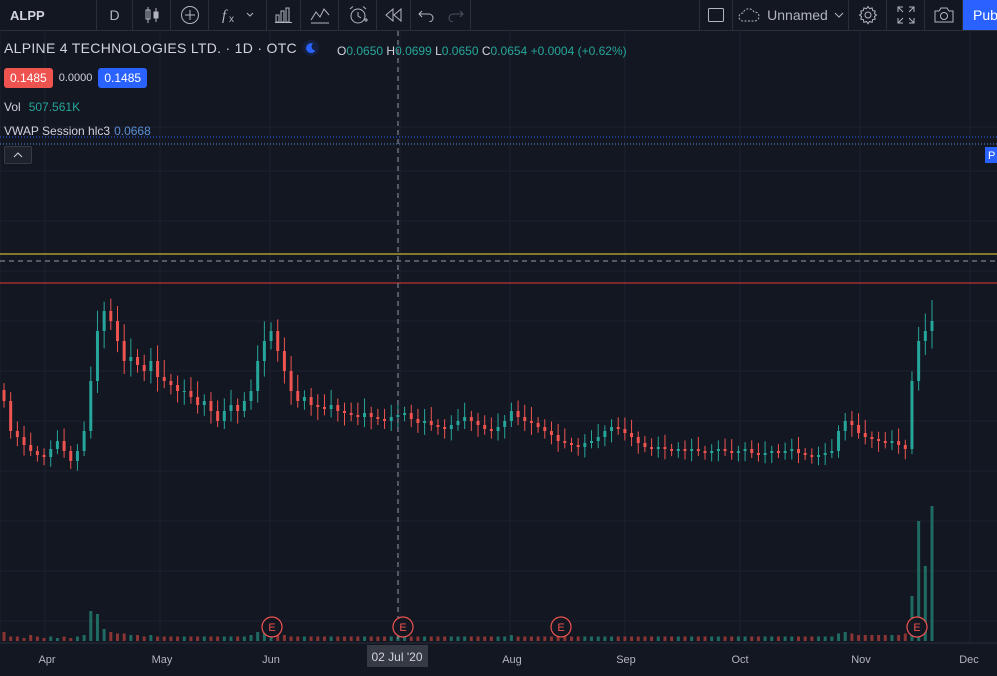 The image size is (997, 676). What do you see at coordinates (150, 48) in the screenshot?
I see `symbol-title: ALPINE 4 TECHNOLOGIES LTD. · 1D · OTC` at bounding box center [150, 48].